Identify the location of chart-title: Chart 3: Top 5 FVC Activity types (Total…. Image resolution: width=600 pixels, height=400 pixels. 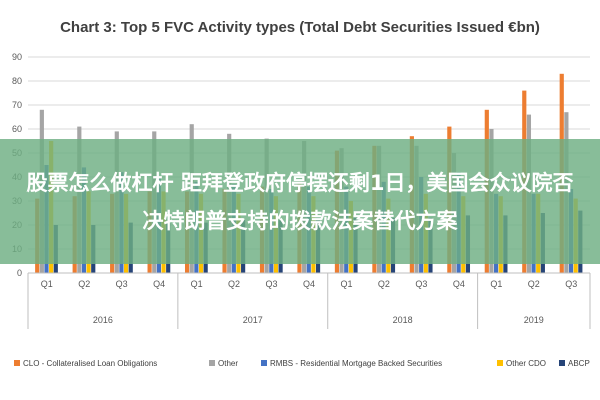
(300, 27).